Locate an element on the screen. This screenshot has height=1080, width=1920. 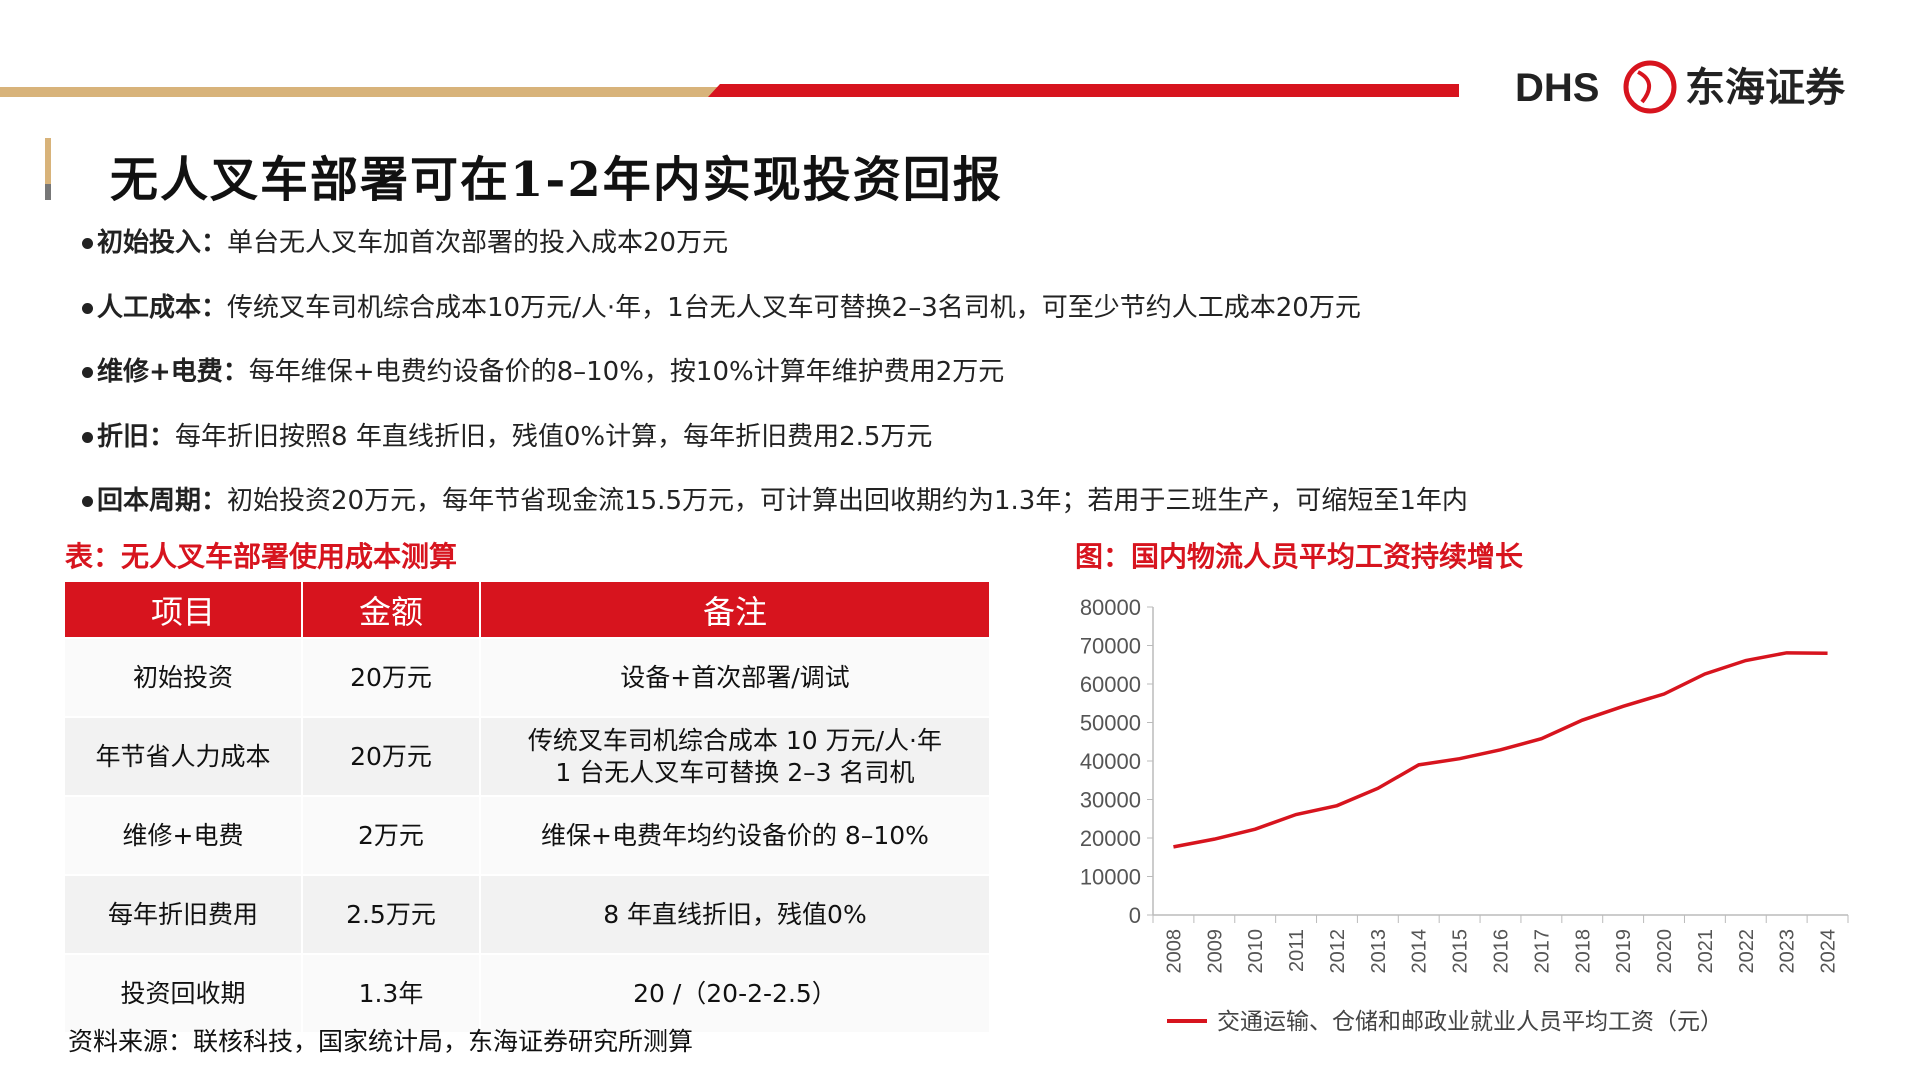
cell-line: 8 年直线折旧，残值0% is located at coordinates (735, 914).